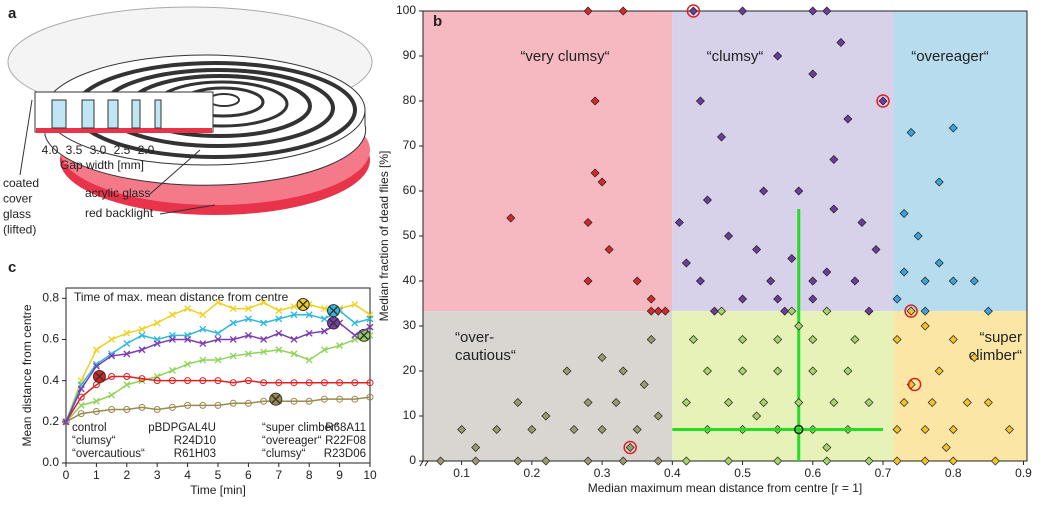 The height and width of the screenshot is (509, 1051). What do you see at coordinates (693, 11) in the screenshot?
I see `highlight-ring` at bounding box center [693, 11].